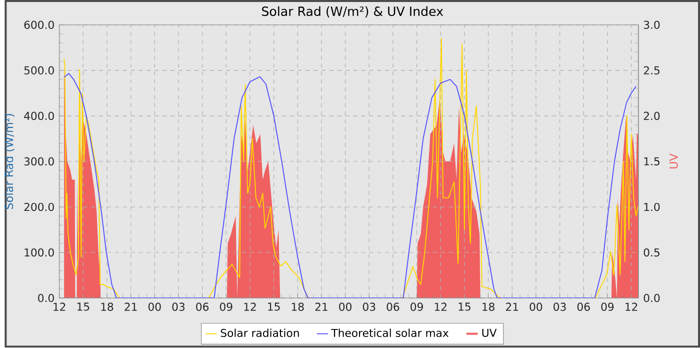 The image size is (700, 348). Describe the element at coordinates (652, 298) in the screenshot. I see `y2-tick-label: 0.0` at that location.